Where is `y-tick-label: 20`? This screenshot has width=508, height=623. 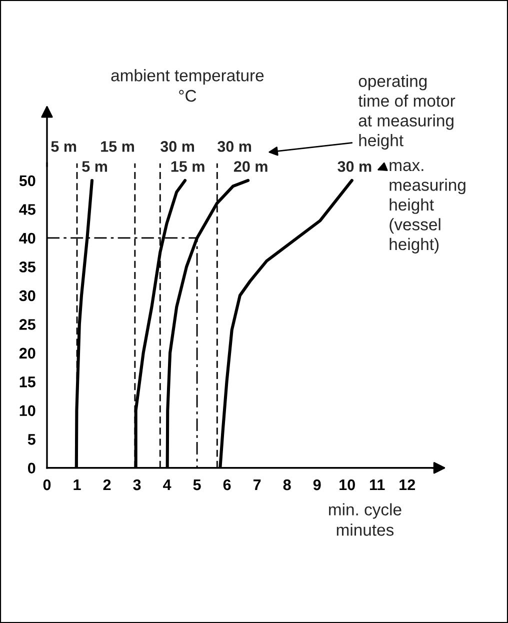 y-tick-label: 20 is located at coordinates (27, 353).